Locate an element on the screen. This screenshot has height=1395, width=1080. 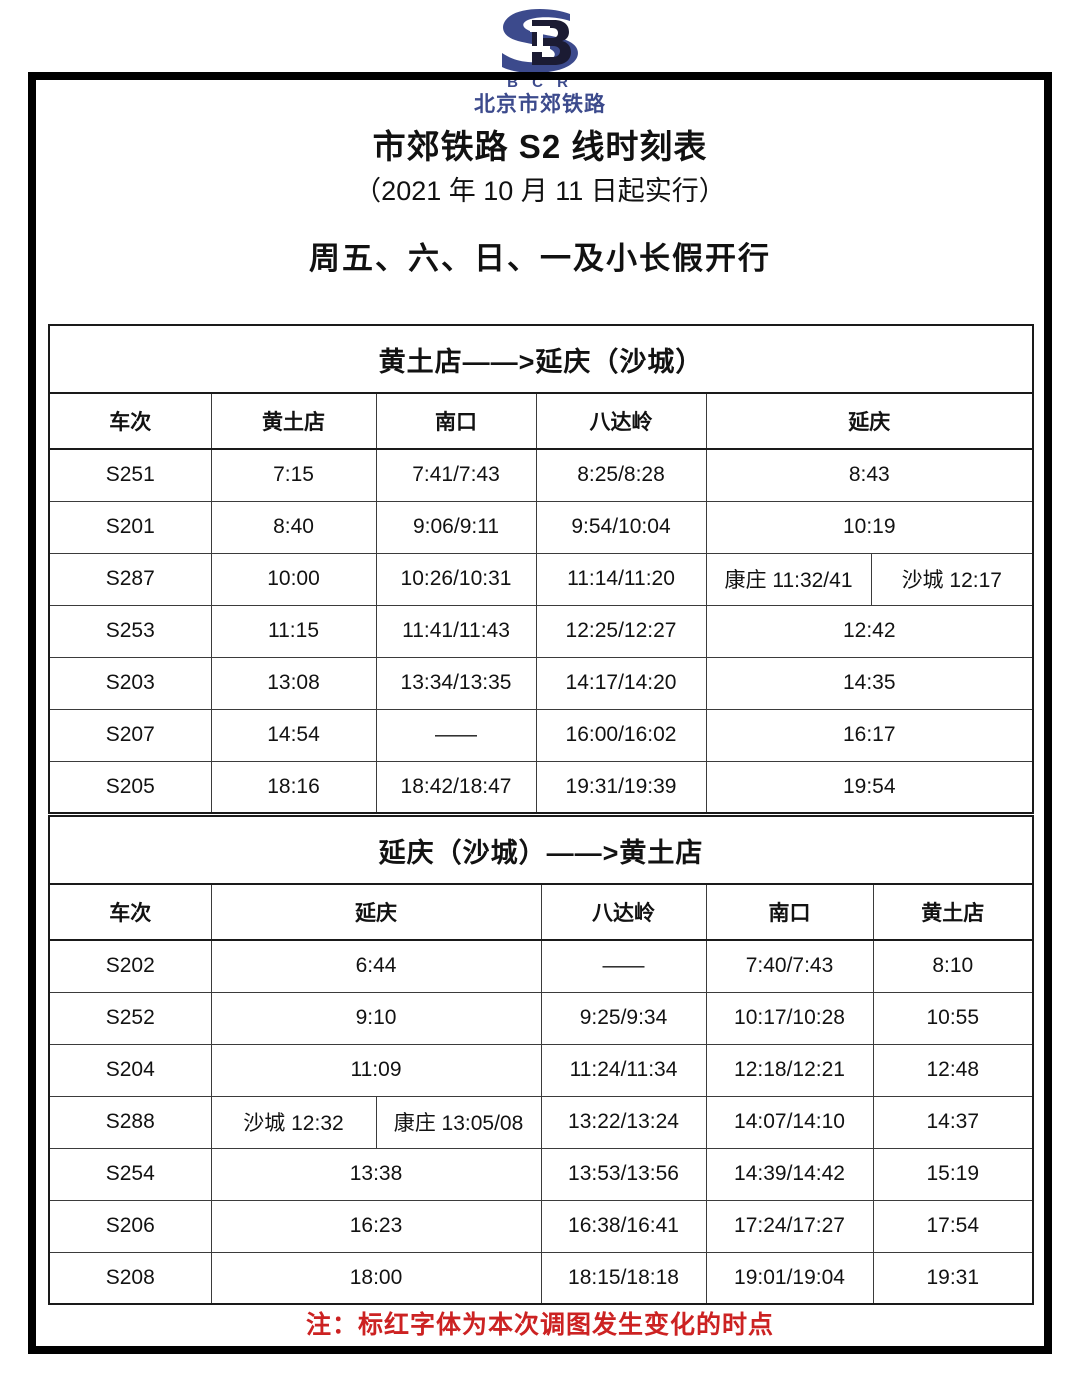
table-row: S201 8:40 9:06/9:11 9:54/10:04 10:19 is located at coordinates (541, 527).